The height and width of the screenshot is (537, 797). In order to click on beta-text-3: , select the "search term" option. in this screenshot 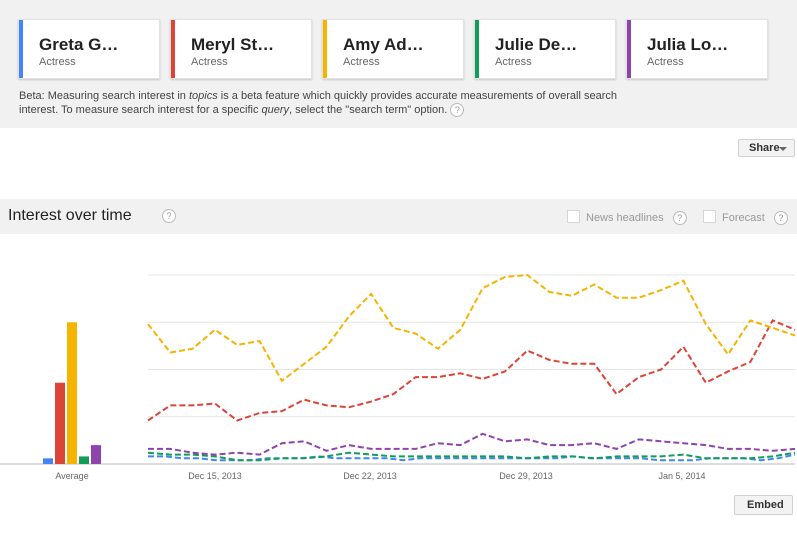, I will do `click(368, 109)`.